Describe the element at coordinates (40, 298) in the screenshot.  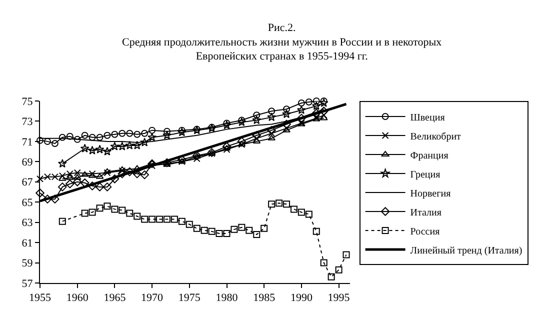
I see `x-tick-label: 1955` at that location.